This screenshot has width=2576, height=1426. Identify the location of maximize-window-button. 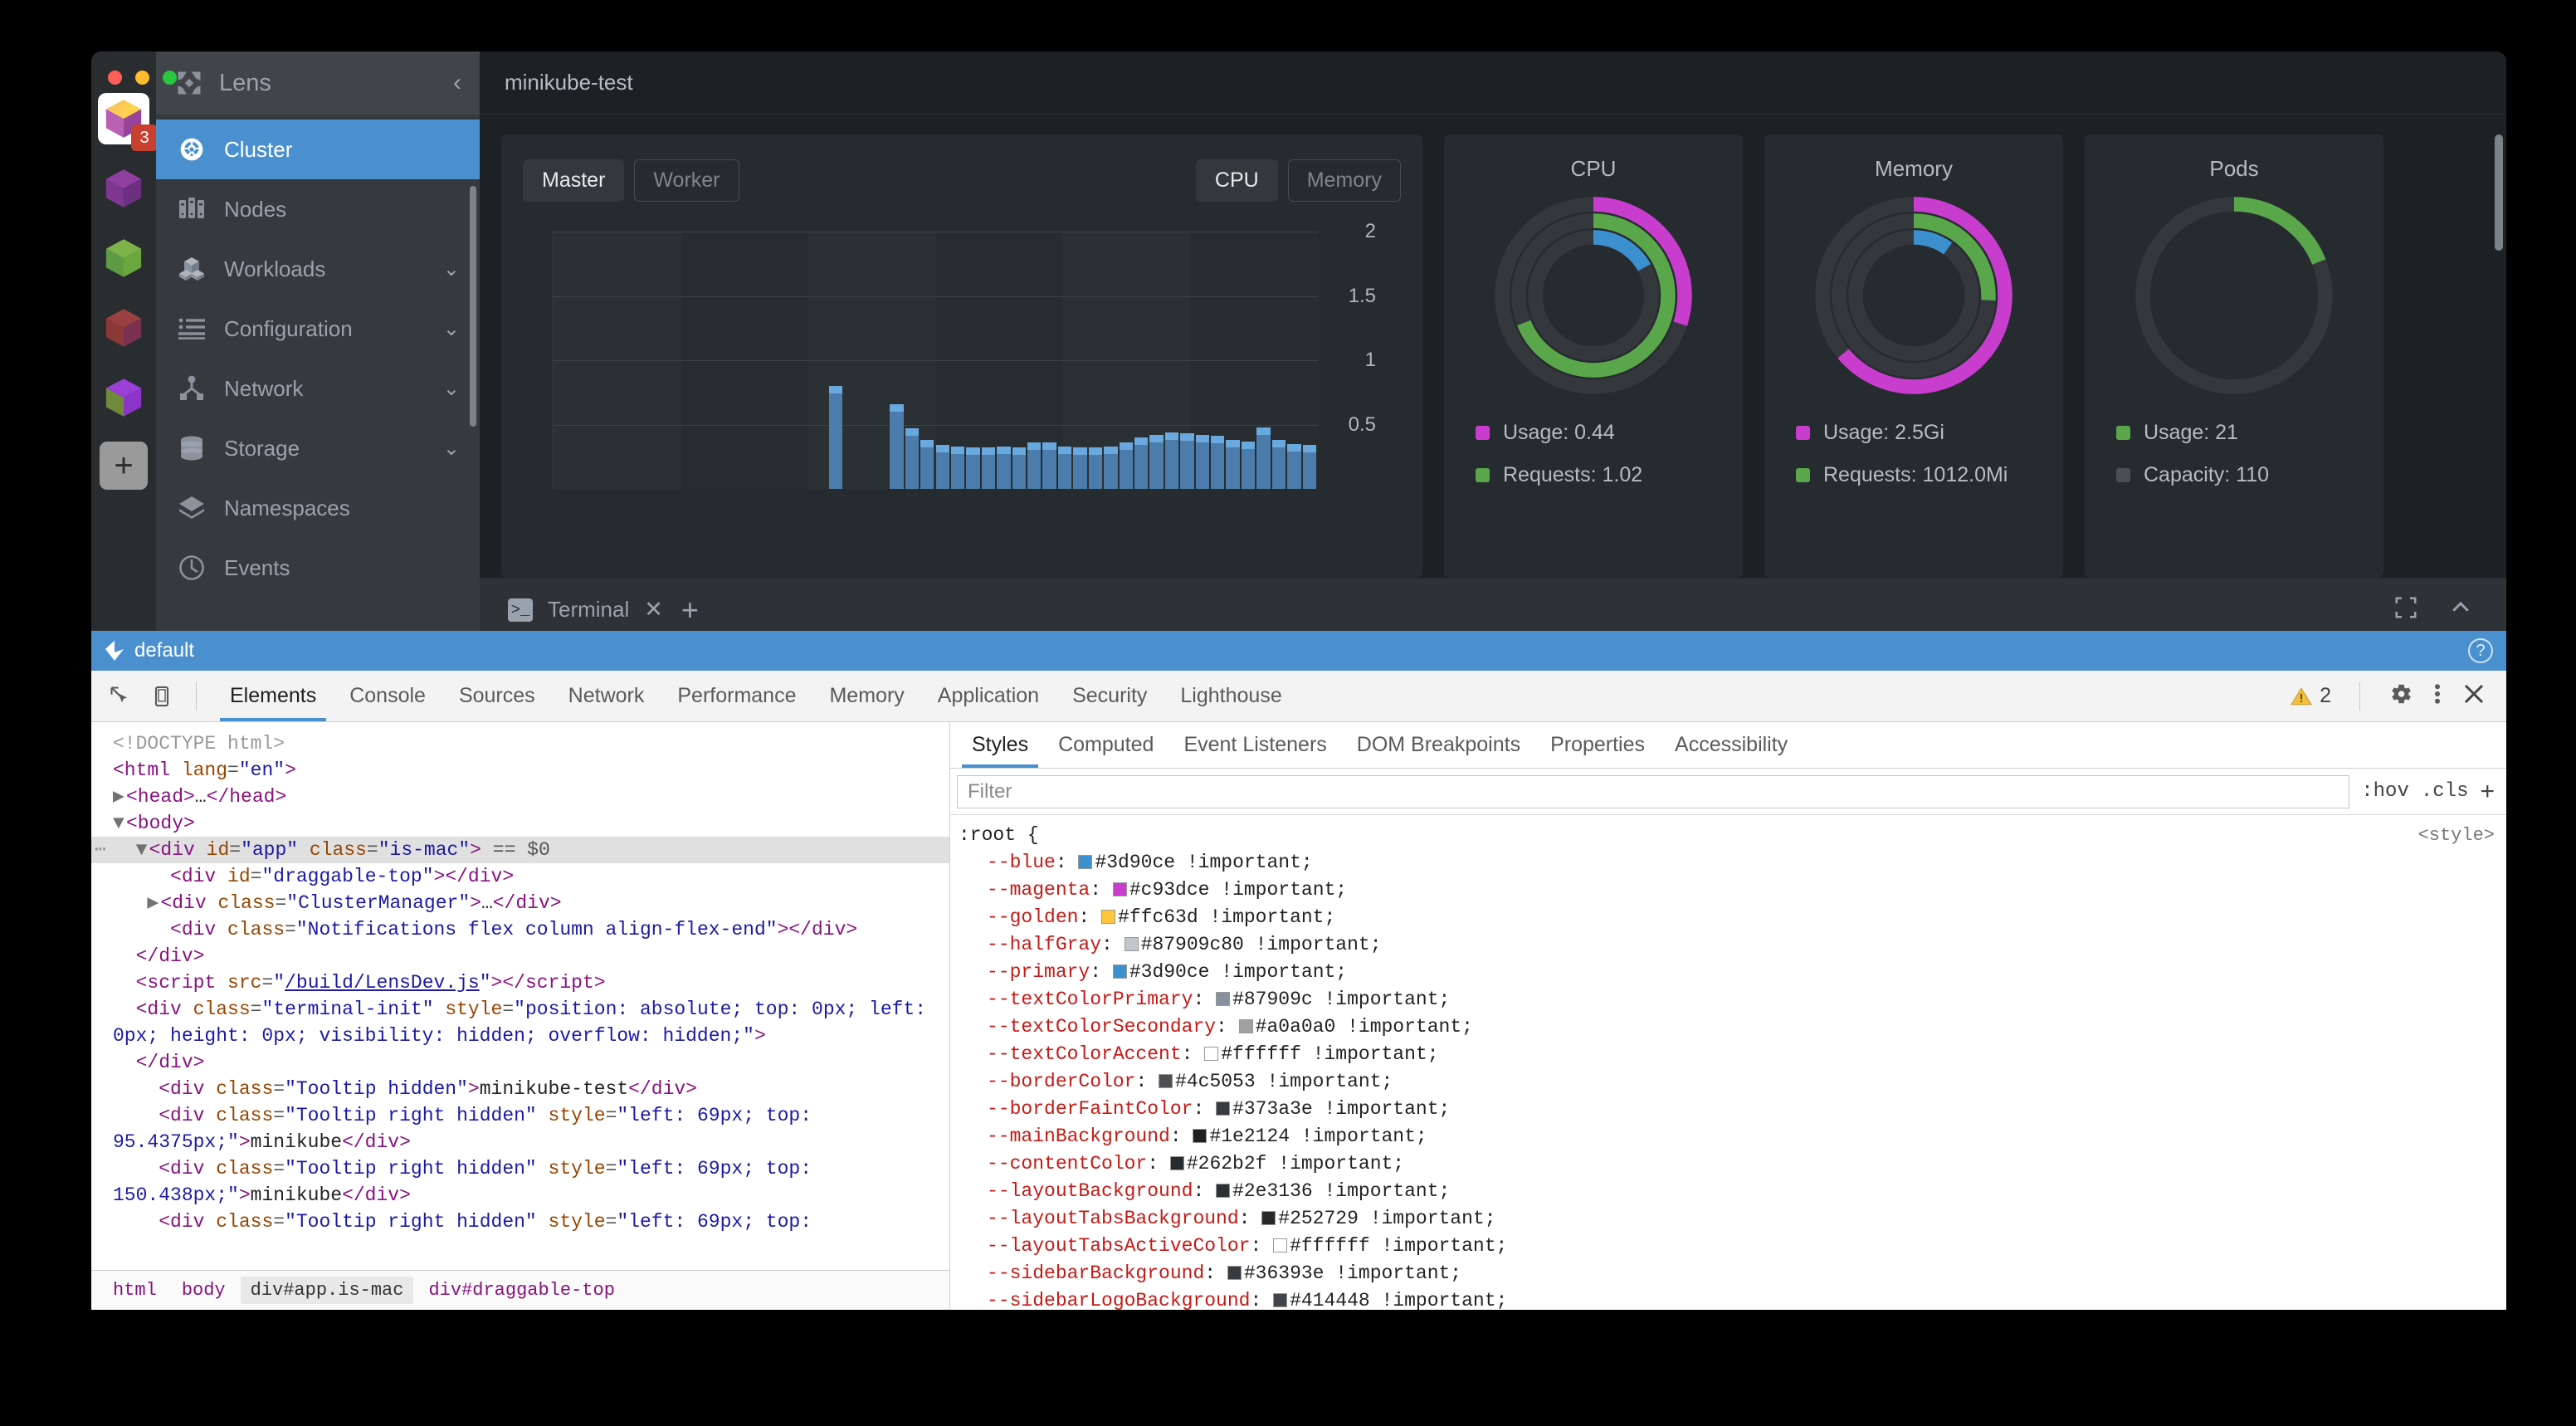
(170, 78).